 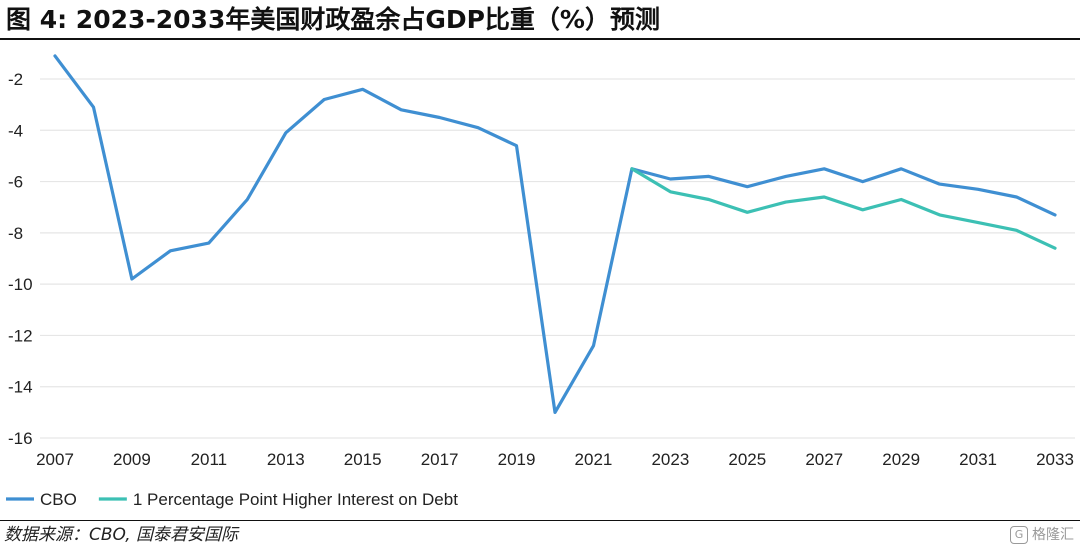 I want to click on watermark-text: 格隆汇, so click(x=1053, y=535).